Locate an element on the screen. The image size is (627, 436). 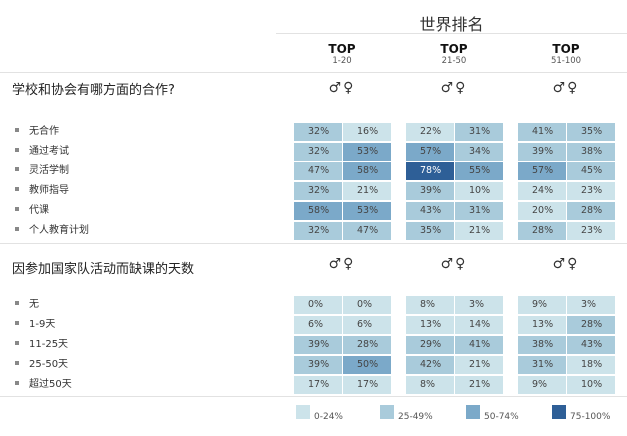
column-header-range: 51-100 is located at coordinates (566, 61).